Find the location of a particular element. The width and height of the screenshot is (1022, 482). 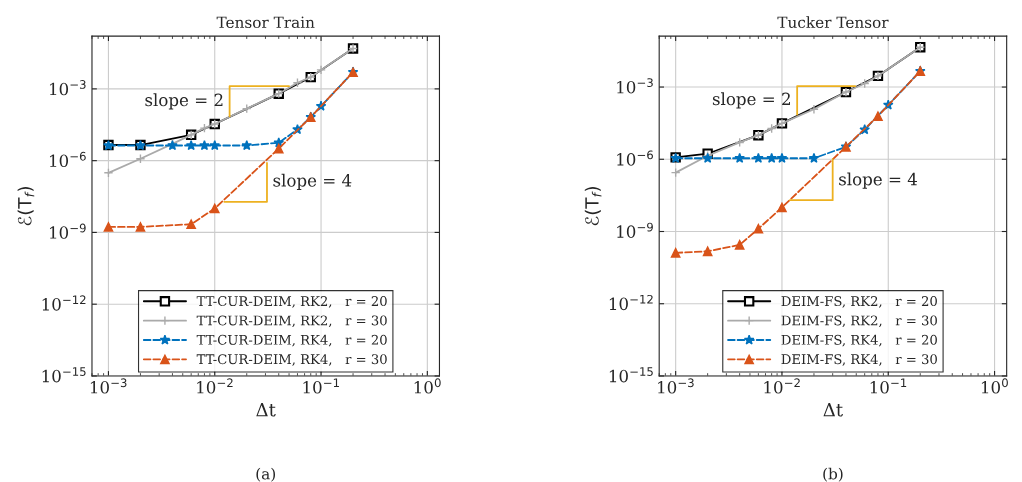

legend-label: DEIM-FS, RK2, r = 30 is located at coordinates (859, 321).